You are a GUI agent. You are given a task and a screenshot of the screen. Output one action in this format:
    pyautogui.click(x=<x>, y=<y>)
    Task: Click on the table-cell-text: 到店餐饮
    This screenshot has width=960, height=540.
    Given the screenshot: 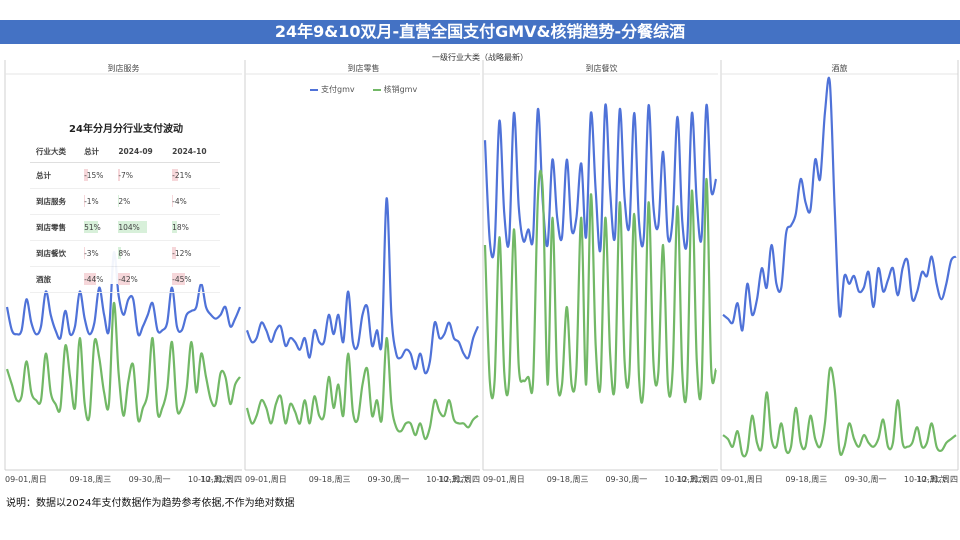 What is the action you would take?
    pyautogui.click(x=51, y=253)
    